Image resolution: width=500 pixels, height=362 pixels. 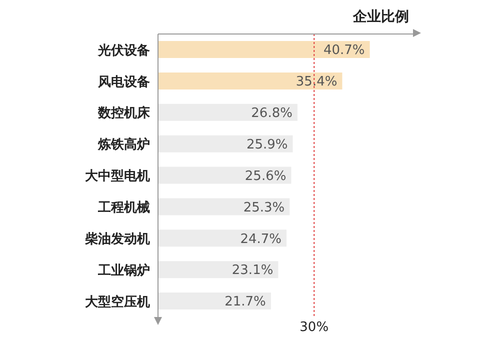 What do you see at coordinates (245, 302) in the screenshot?
I see `data-label: 21.7%` at bounding box center [245, 302].